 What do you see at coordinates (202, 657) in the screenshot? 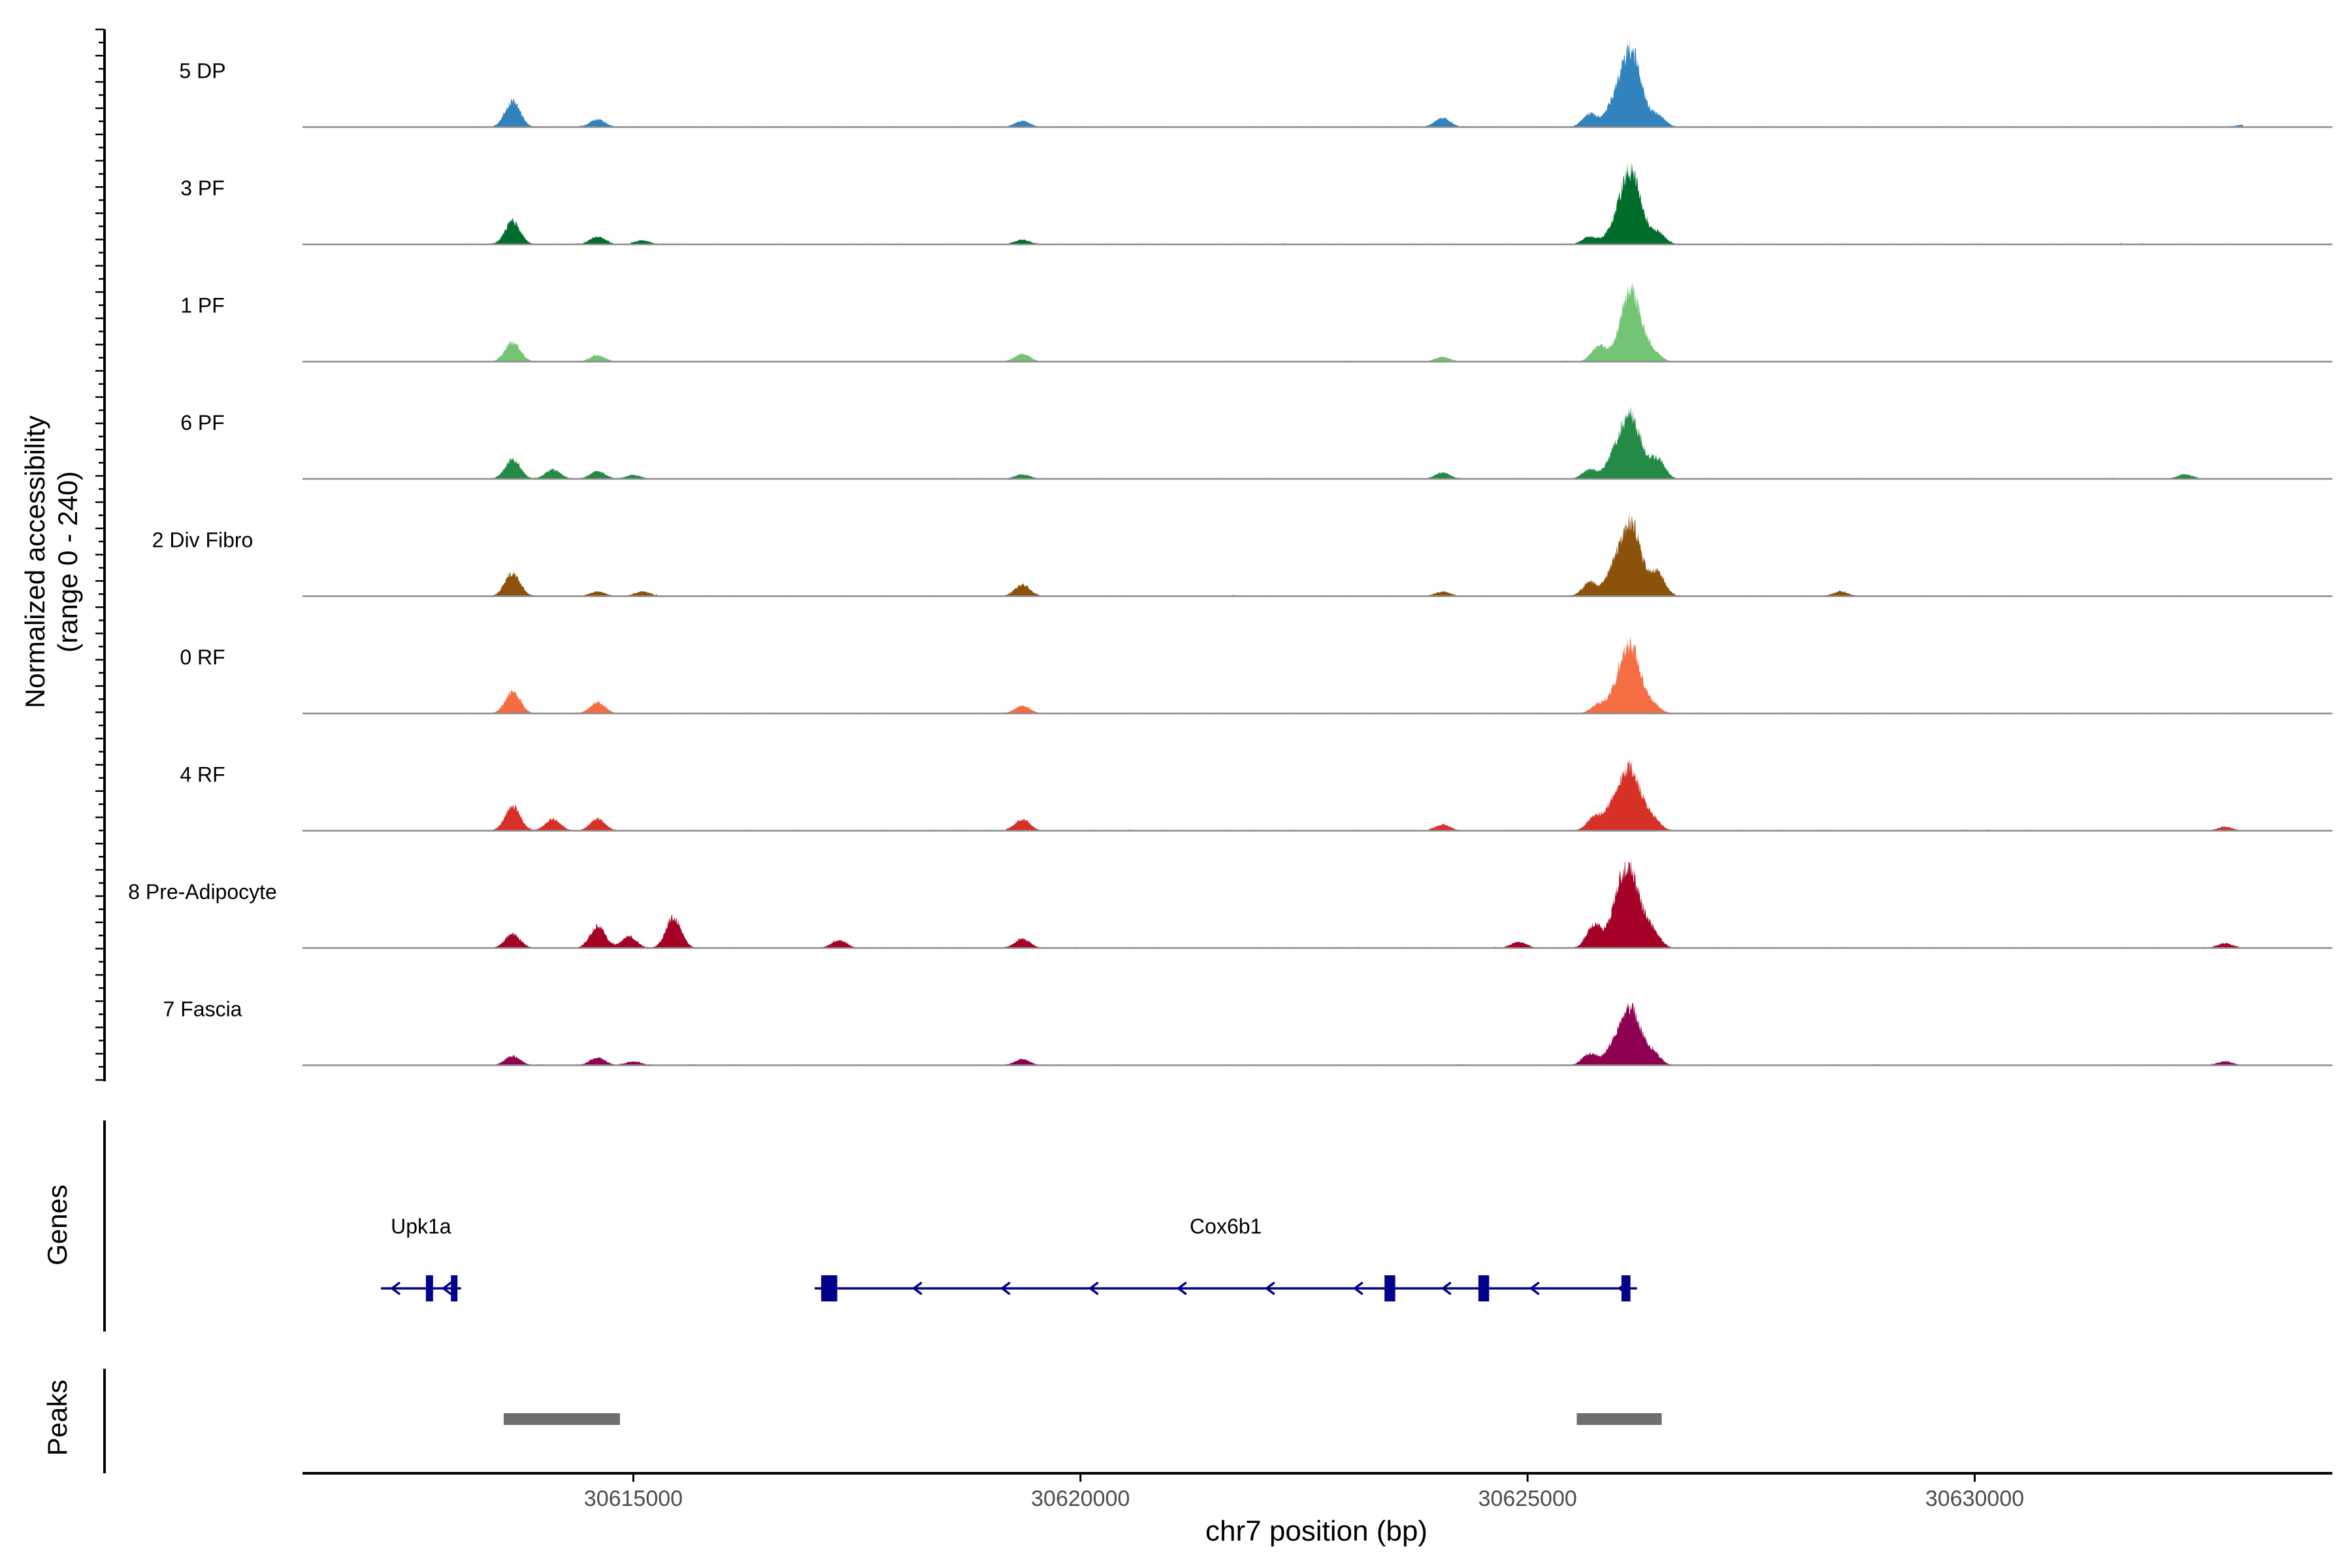
I see `track-label: 0 RF` at bounding box center [202, 657].